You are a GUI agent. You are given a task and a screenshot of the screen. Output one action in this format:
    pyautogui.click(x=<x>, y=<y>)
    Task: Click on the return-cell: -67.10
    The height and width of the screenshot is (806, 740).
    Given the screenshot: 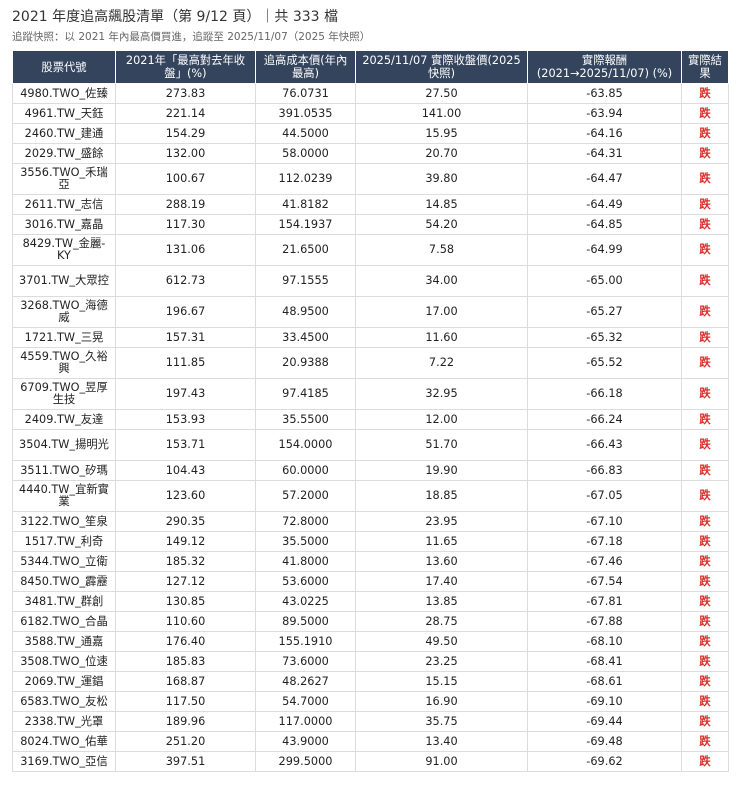 What is the action you would take?
    pyautogui.click(x=604, y=521)
    